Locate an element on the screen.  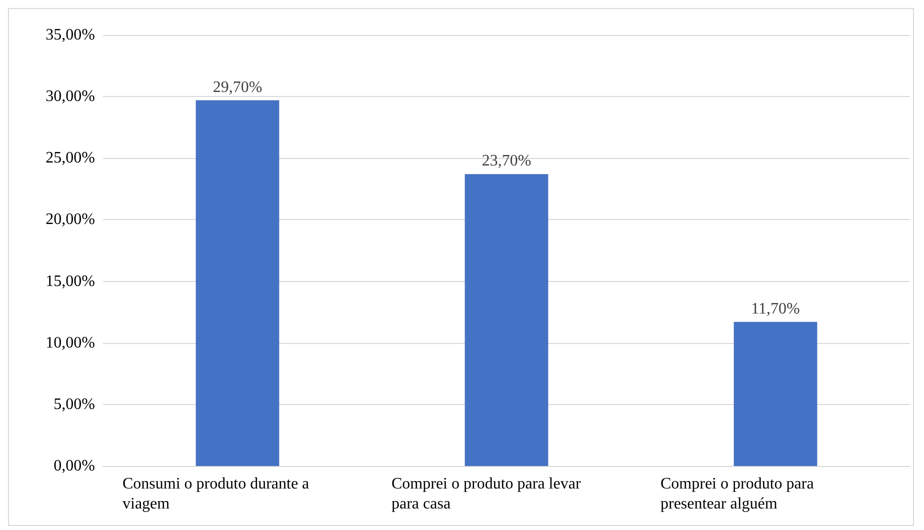
y-tick-label: 35,00% is located at coordinates (70, 35).